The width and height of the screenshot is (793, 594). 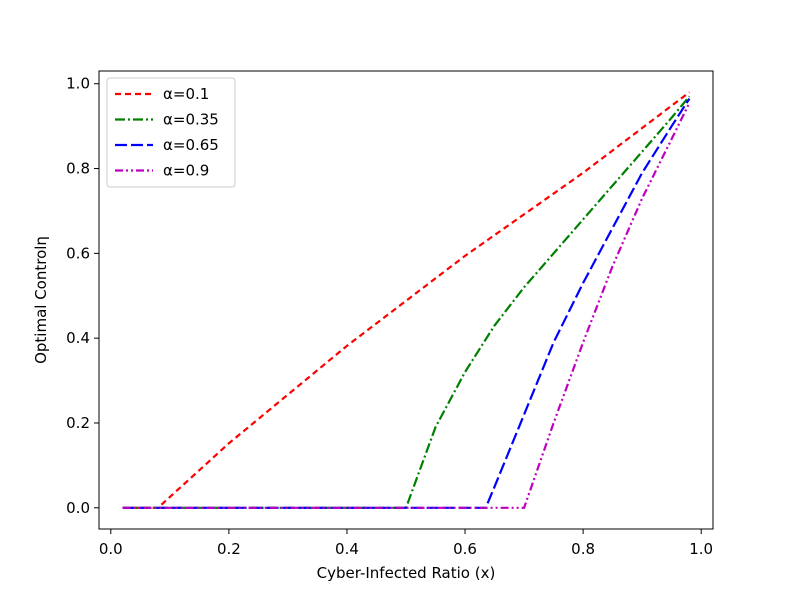 What do you see at coordinates (78, 338) in the screenshot?
I see `y-tick-label: 0.4` at bounding box center [78, 338].